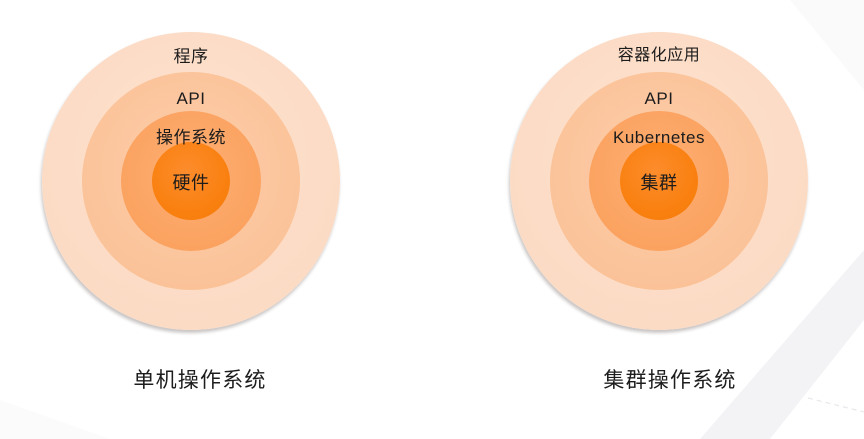  What do you see at coordinates (191, 137) in the screenshot?
I see `label-third-layer-left: 操作系统` at bounding box center [191, 137].